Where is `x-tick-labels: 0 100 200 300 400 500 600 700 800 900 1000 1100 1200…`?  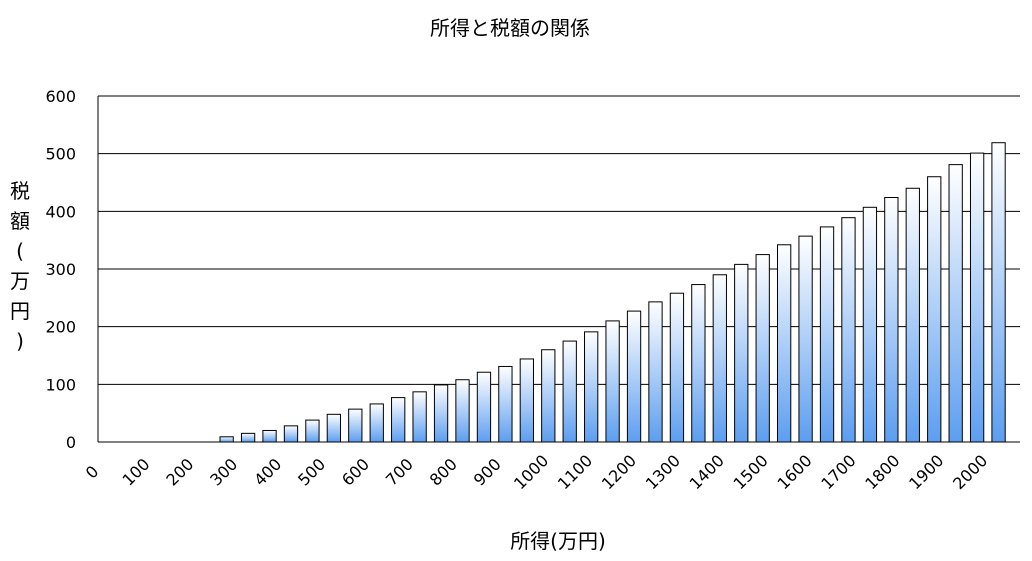 x-tick-labels: 0 100 200 300 400 500 600 700 800 900 1000 1100 1200… is located at coordinates (537, 472).